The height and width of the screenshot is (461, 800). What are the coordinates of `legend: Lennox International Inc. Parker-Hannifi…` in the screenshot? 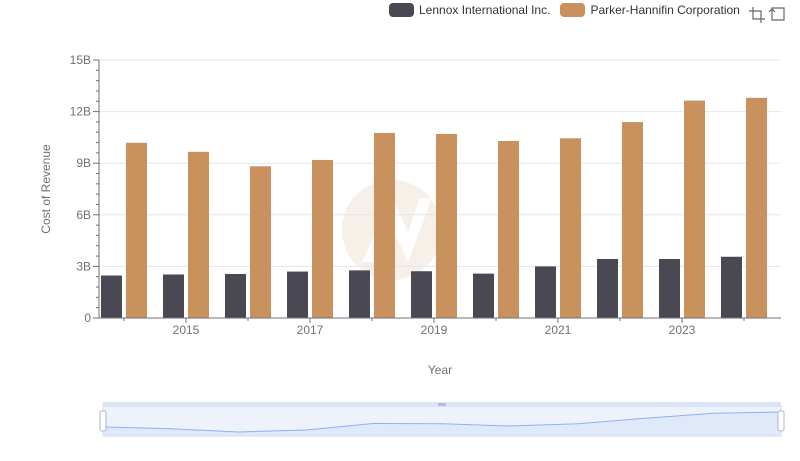 It's located at (569, 10).